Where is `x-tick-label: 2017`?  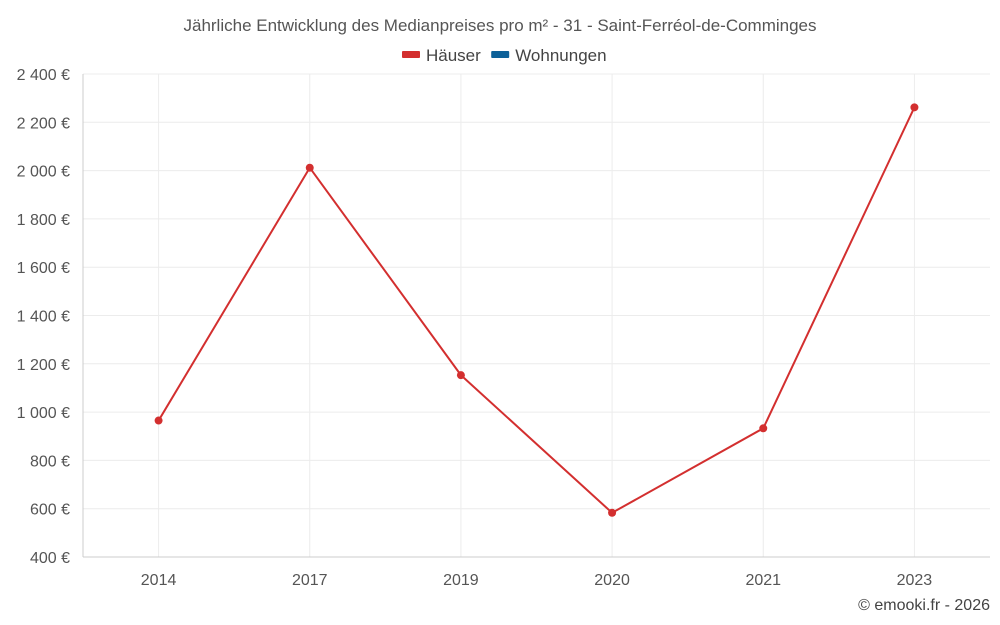
x-tick-label: 2017 is located at coordinates (310, 580).